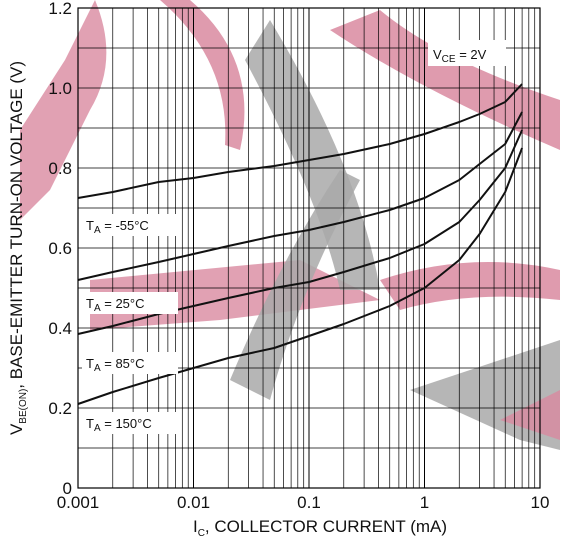 This screenshot has height=540, width=564. I want to click on curve-label-rest: = 25°C, so click(123, 303).